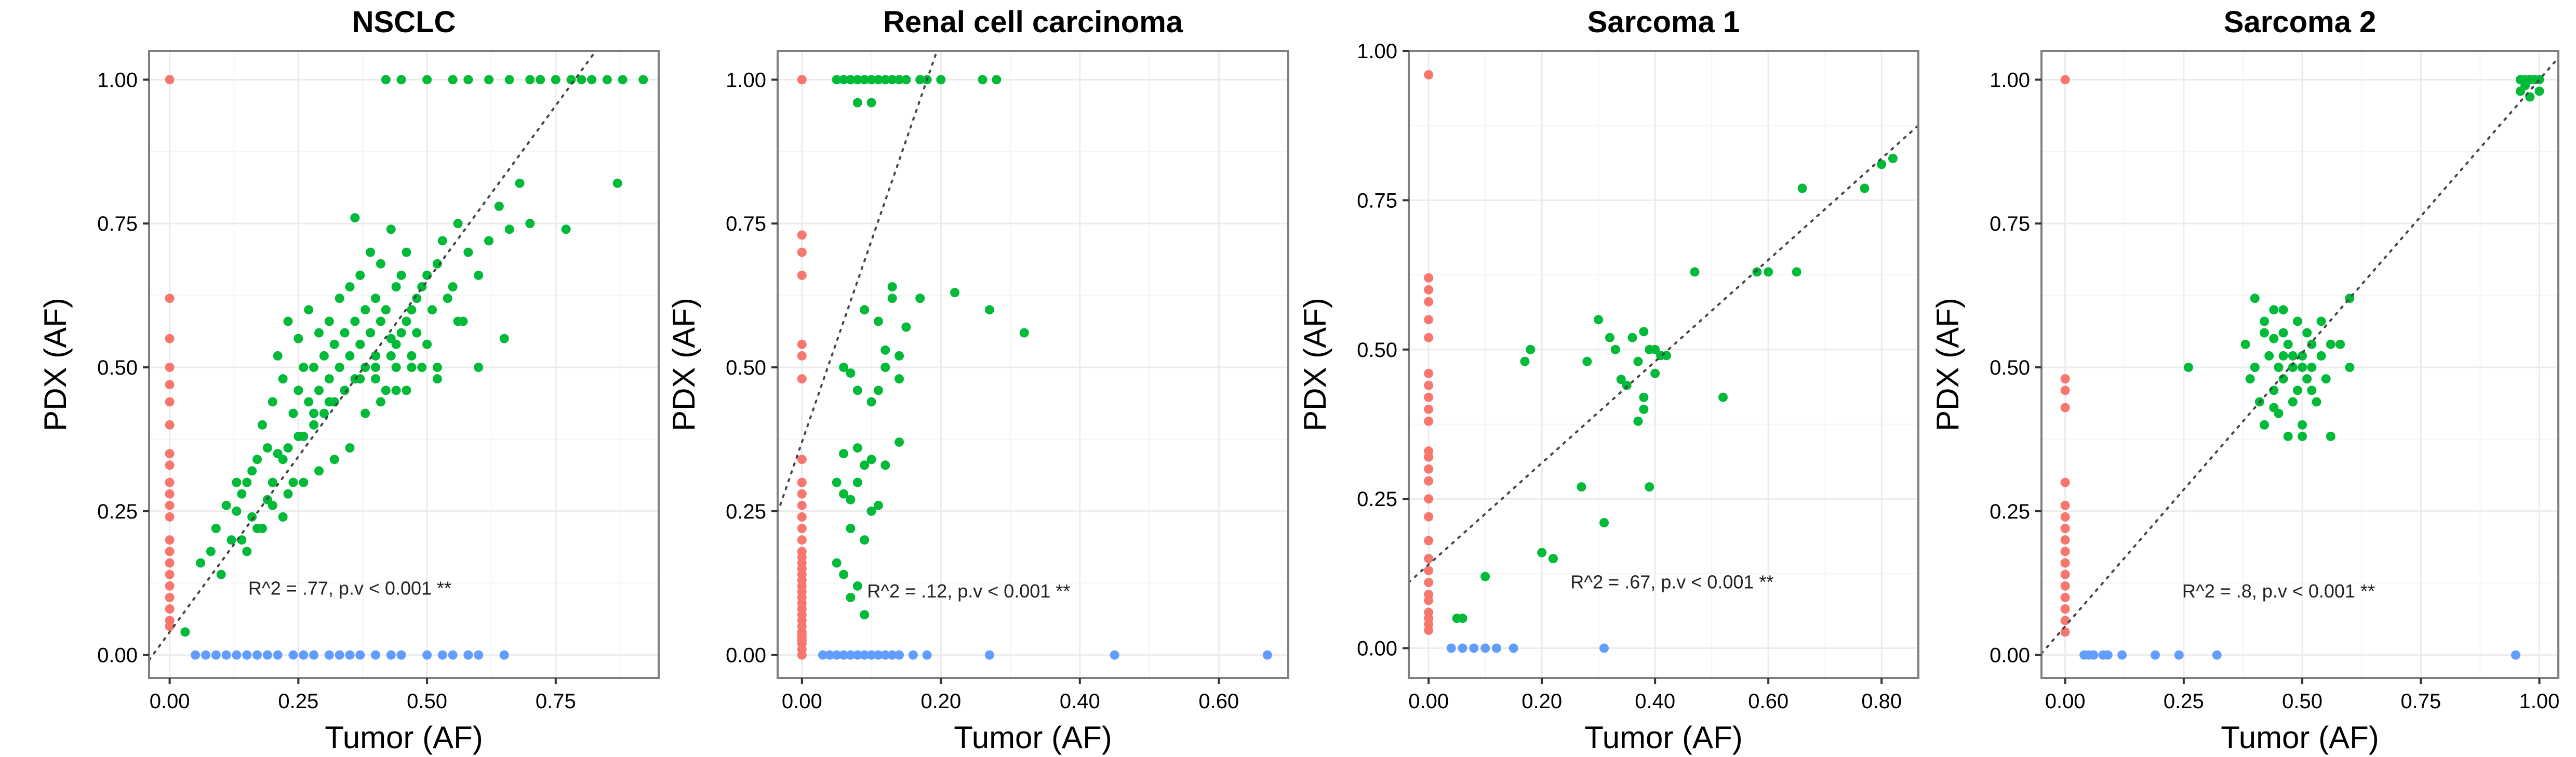 The width and height of the screenshot is (2576, 757). What do you see at coordinates (2302, 367) in the screenshot?
I see `points` at bounding box center [2302, 367].